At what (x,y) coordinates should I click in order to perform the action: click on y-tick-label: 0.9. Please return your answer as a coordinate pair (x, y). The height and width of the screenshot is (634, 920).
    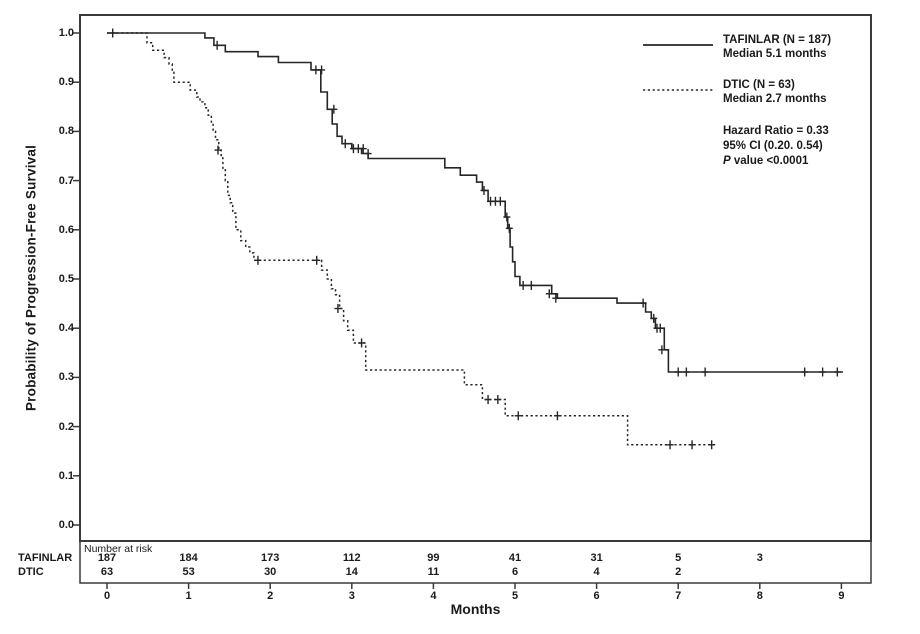
    Looking at the image, I should click on (66, 82).